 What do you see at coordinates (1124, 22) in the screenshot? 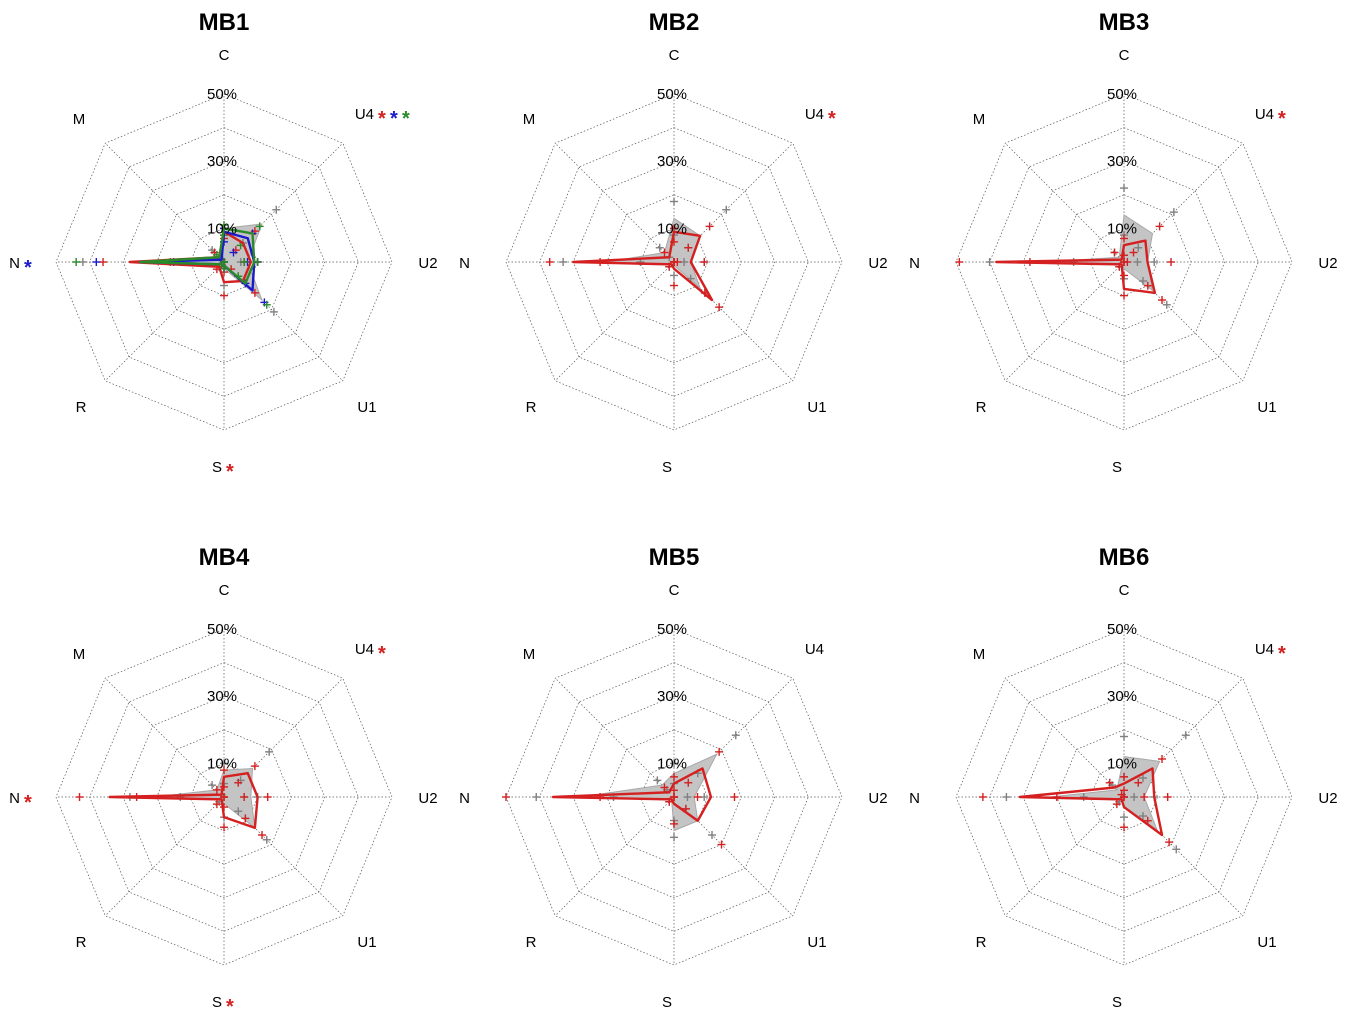
I see `panel-title: MB3` at bounding box center [1124, 22].